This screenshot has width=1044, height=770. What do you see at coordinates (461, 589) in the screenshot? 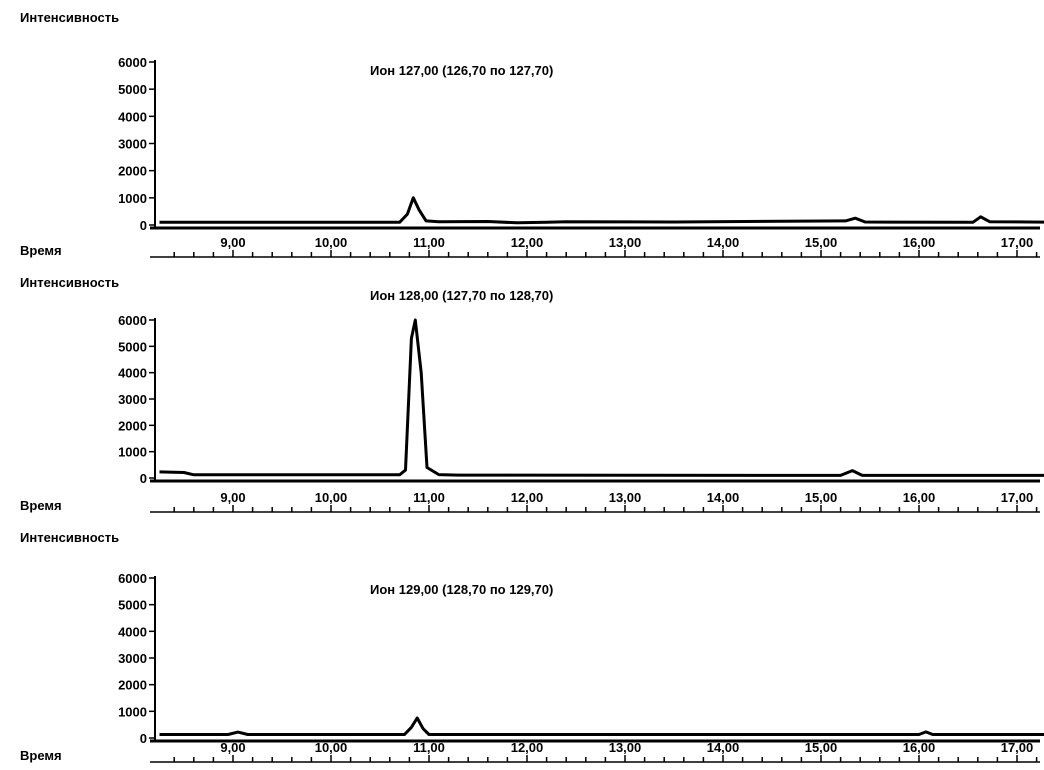
I see `chart-title: Ион 129,00 (128,70 по 129,70)` at bounding box center [461, 589].